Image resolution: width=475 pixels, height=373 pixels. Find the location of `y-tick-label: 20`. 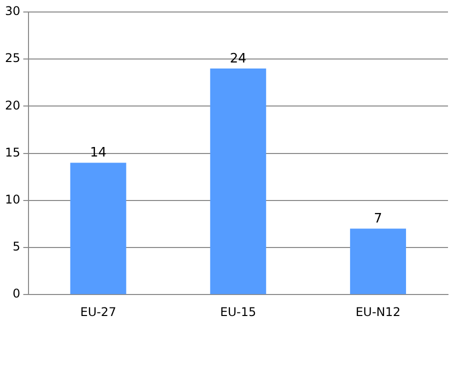

y-tick-label: 20 is located at coordinates (12, 105).